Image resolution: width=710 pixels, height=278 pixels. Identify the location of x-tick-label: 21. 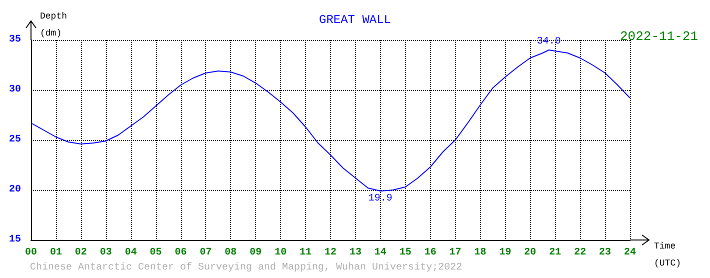
(555, 253).